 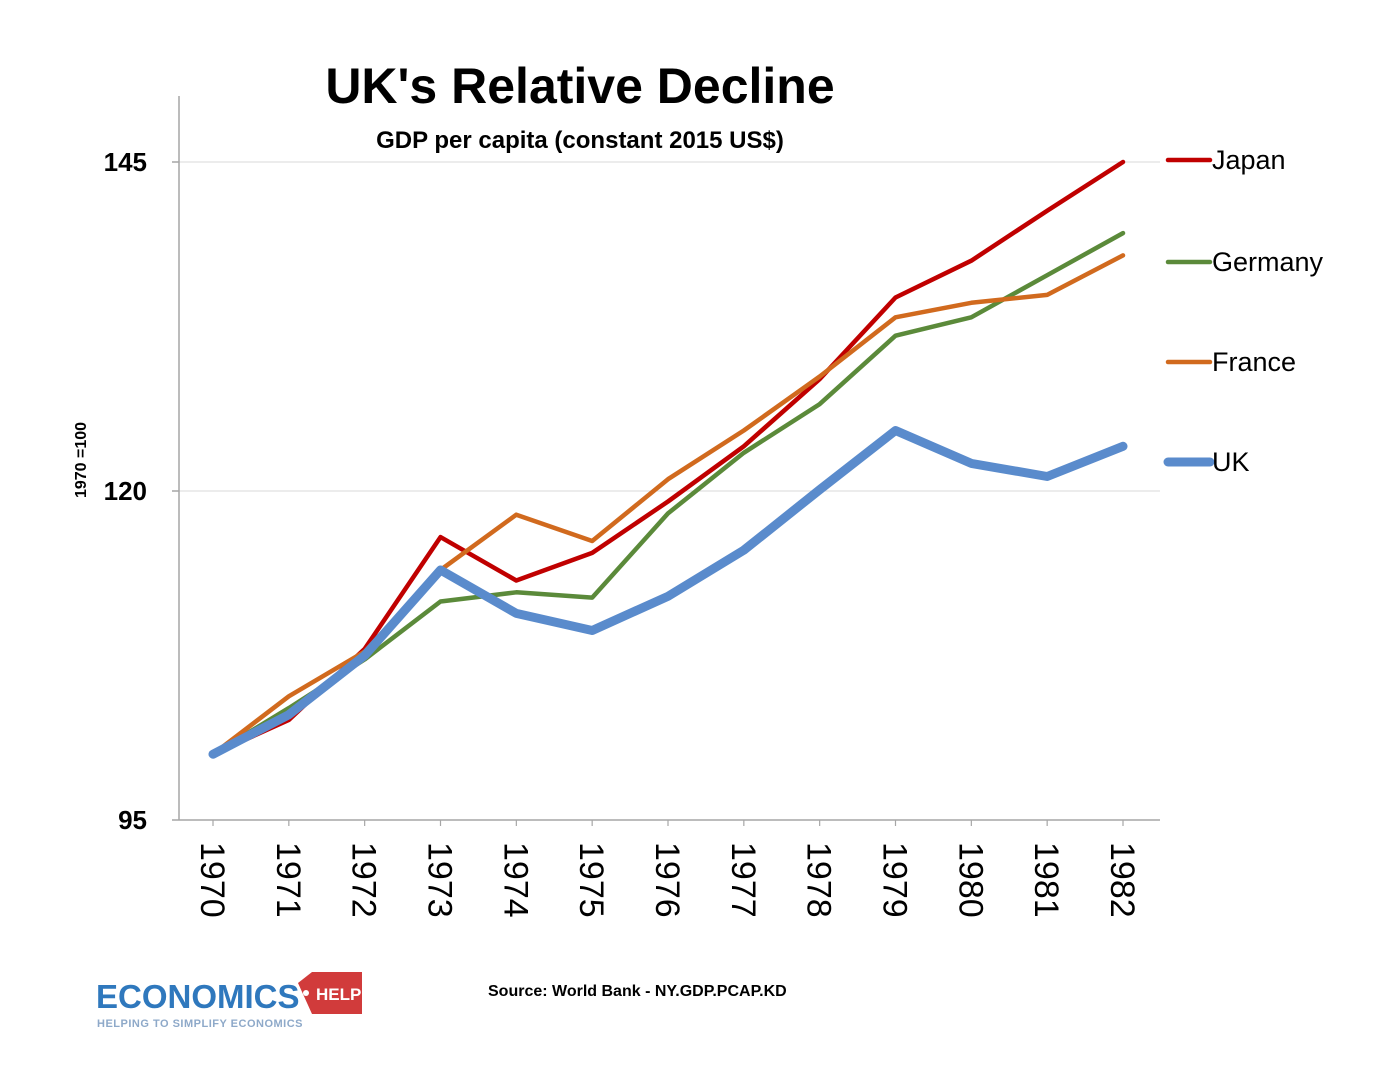 What do you see at coordinates (1254, 362) in the screenshot?
I see `legend-label-france: France` at bounding box center [1254, 362].